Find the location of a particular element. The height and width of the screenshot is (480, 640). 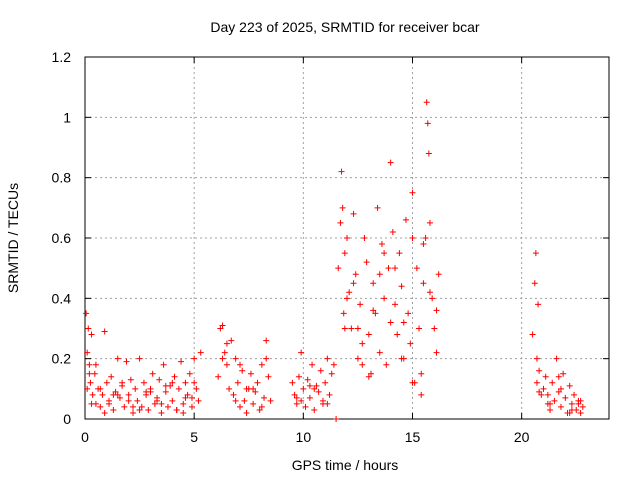

y-tick-label: 1.2 is located at coordinates (62, 57).